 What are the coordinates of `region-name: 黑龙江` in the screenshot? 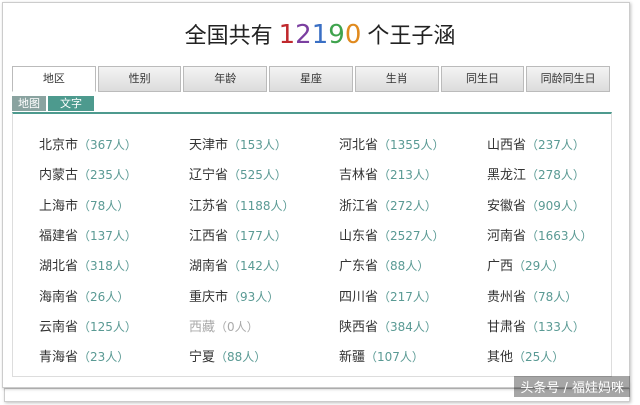 It's located at (507, 176).